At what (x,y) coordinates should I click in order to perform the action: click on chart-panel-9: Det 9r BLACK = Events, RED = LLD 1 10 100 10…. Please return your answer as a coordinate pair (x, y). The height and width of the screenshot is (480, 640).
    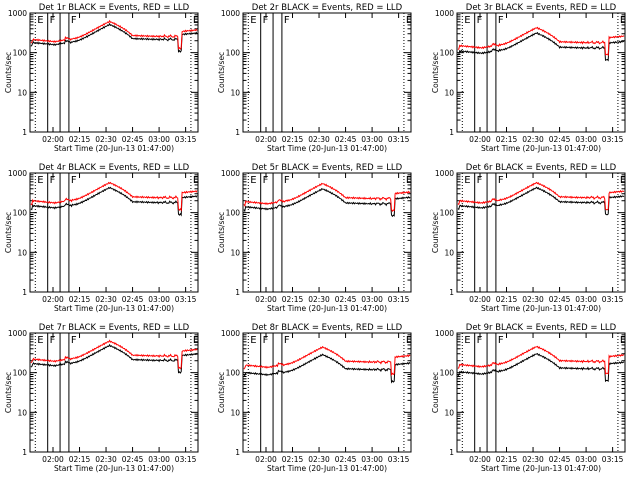
    Looking at the image, I should click on (528, 398).